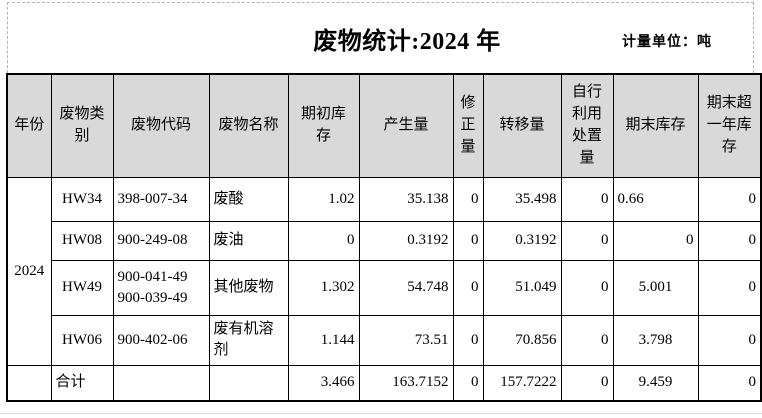  I want to click on code-cell-empty, so click(161, 383).